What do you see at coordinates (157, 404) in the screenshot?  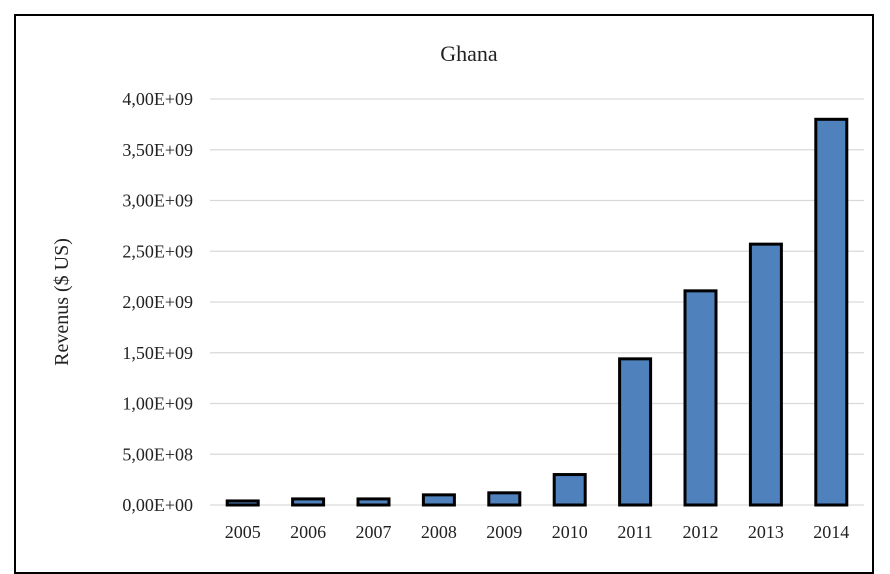 I see `y-tick-label: 1,00E+09` at bounding box center [157, 404].